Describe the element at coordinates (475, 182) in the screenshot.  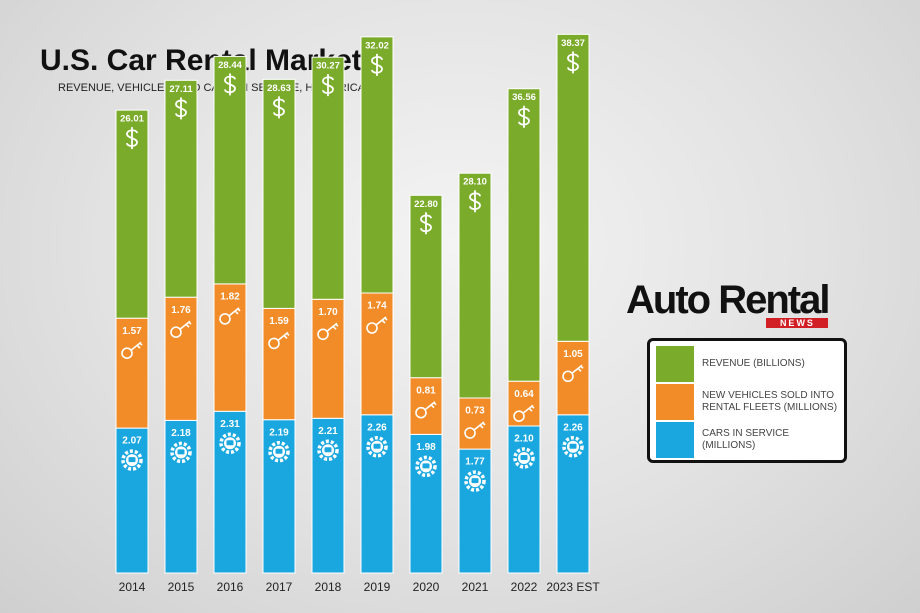
I see `value-label: 28.10` at that location.